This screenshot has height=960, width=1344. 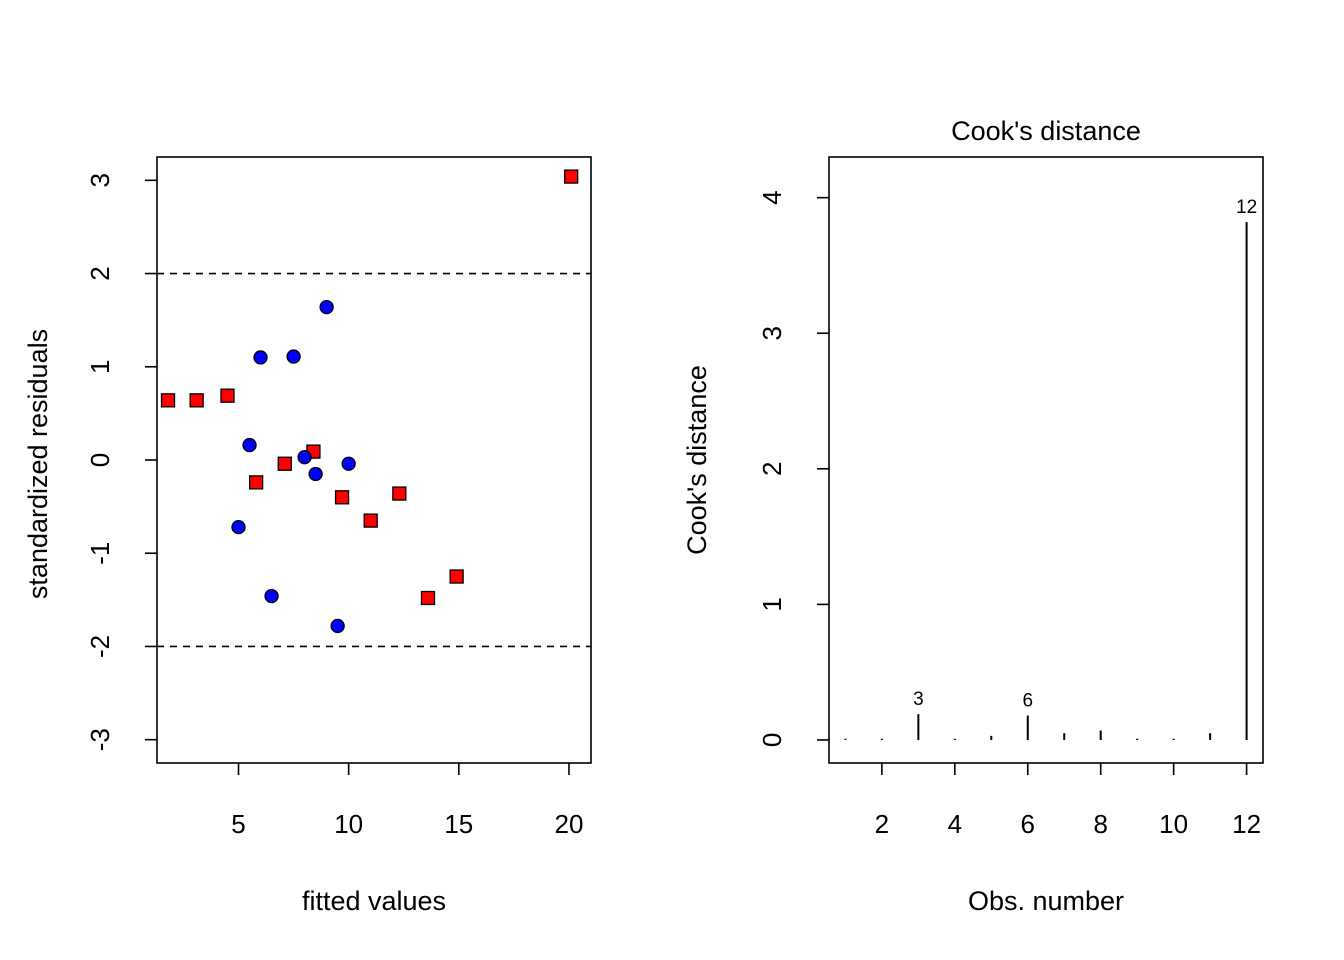 I want to click on point-label: 3, so click(x=918, y=699).